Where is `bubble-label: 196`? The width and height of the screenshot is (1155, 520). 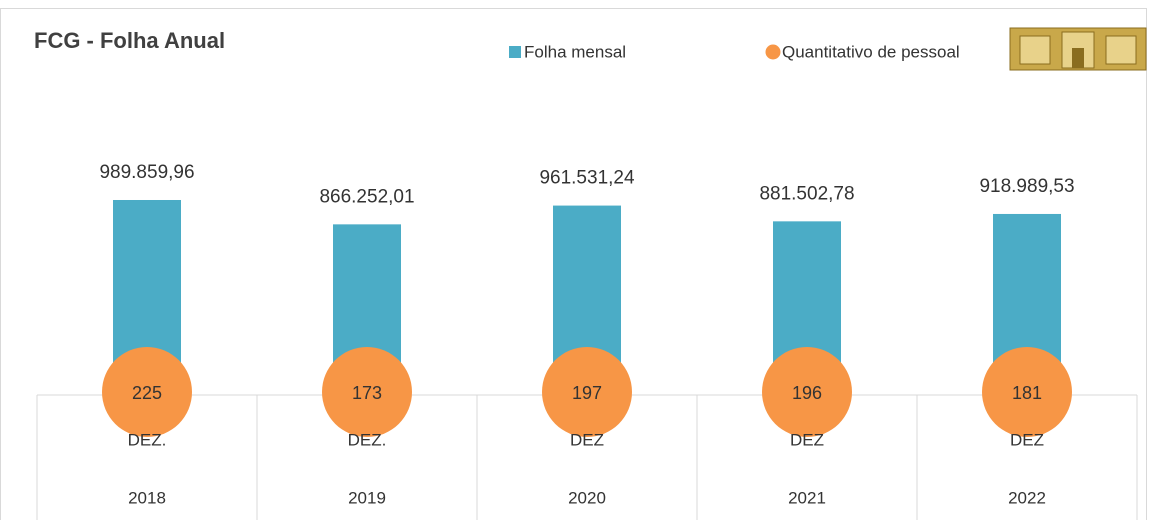
bubble-label: 196 is located at coordinates (807, 393).